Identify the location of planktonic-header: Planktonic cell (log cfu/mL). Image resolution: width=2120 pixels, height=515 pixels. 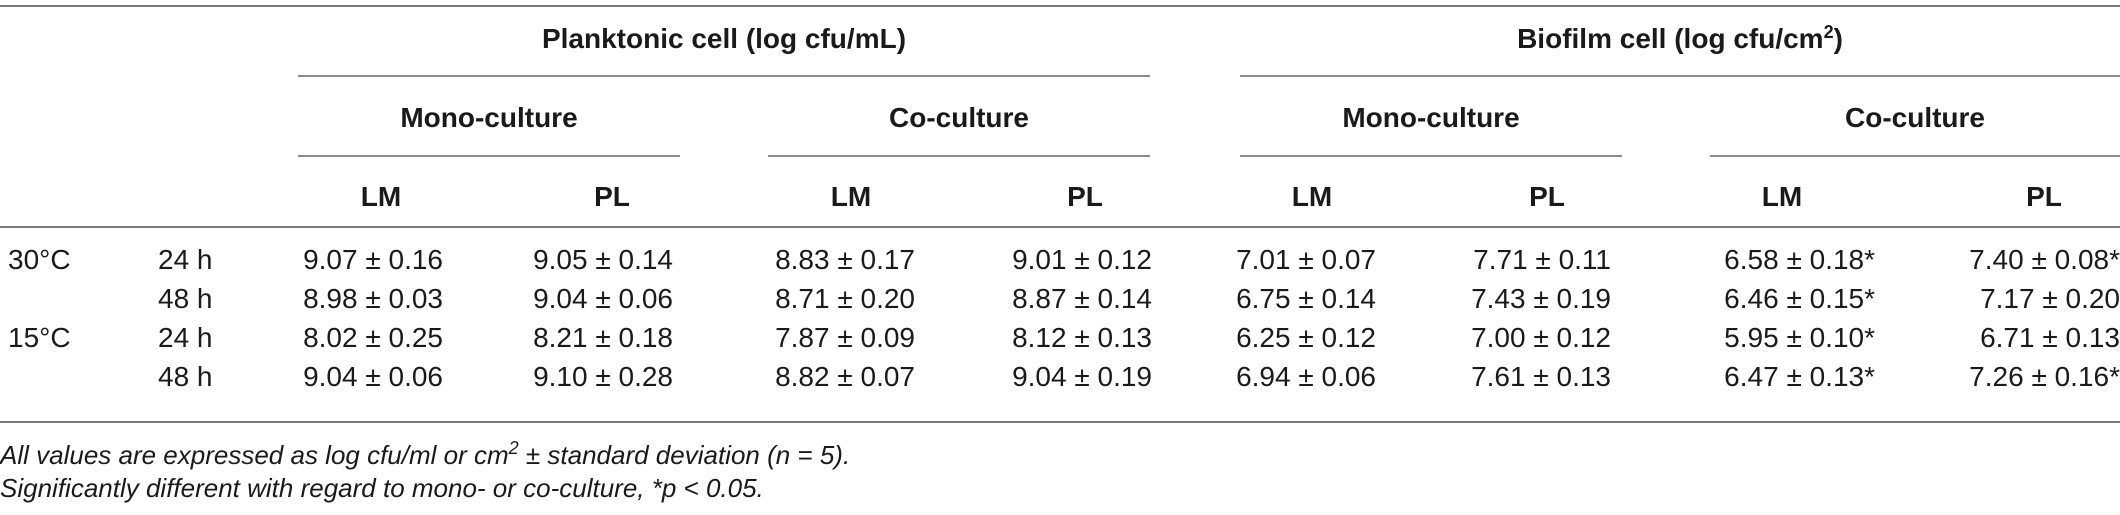
(724, 38).